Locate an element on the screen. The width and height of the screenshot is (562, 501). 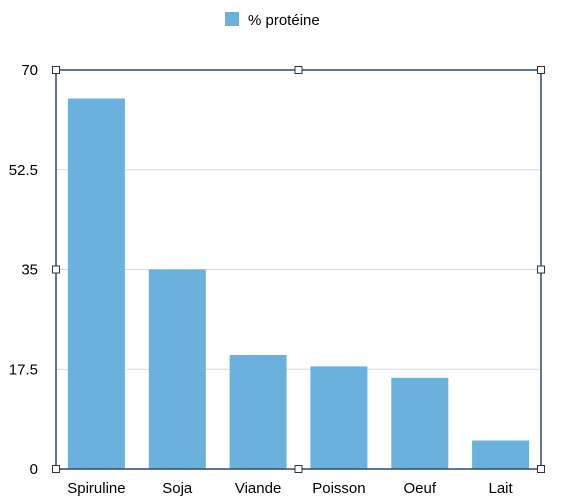
y-axis-tick-labels: 0 17.5 35 52.5 70 is located at coordinates (23, 270).